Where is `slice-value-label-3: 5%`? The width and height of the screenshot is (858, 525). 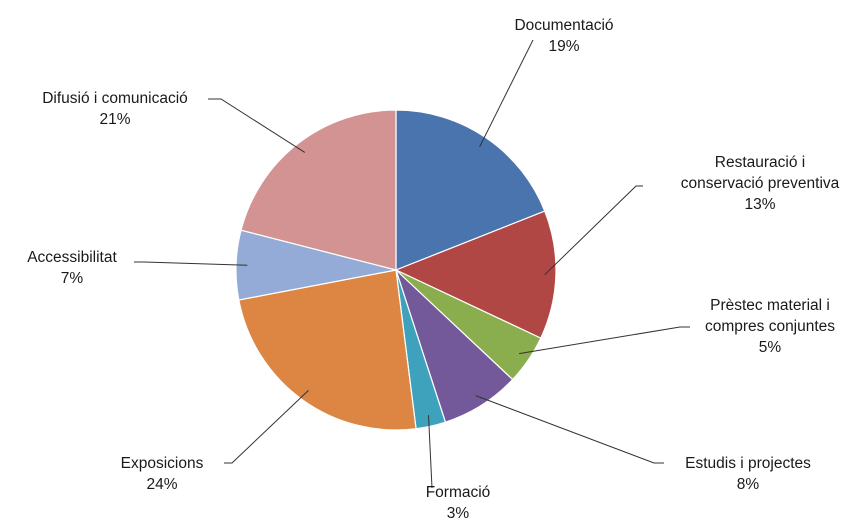 slice-value-label-3: 5% is located at coordinates (770, 347).